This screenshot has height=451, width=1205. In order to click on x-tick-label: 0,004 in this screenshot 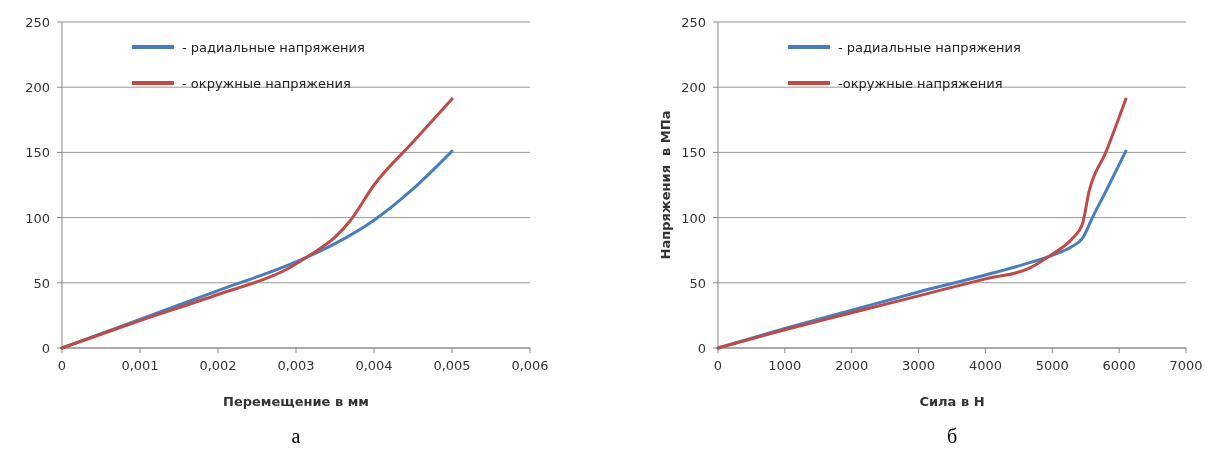, I will do `click(374, 365)`.